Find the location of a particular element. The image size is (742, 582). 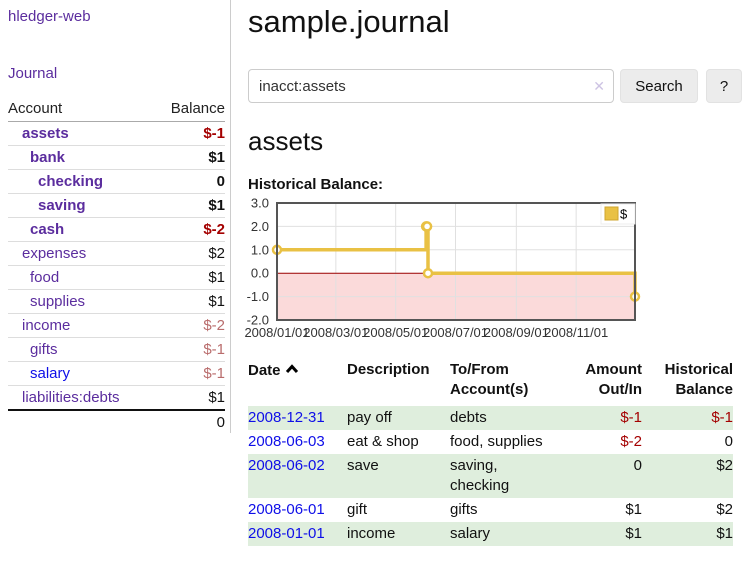

transaction-accounts: salary is located at coordinates (505, 534).